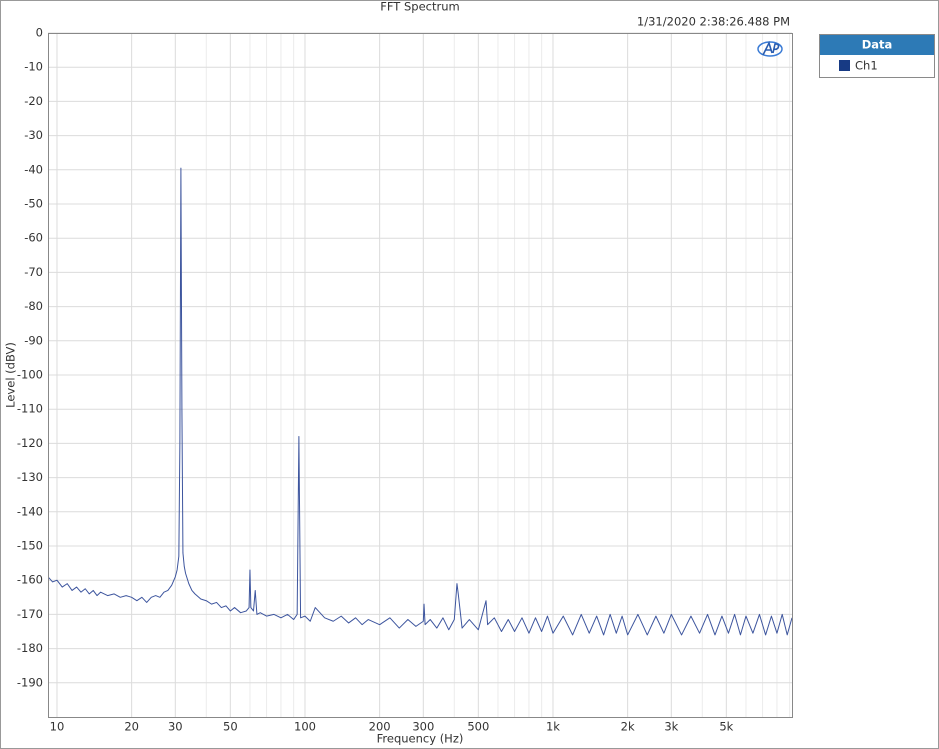 This screenshot has width=939, height=749. I want to click on x-tick-label: 50, so click(230, 727).